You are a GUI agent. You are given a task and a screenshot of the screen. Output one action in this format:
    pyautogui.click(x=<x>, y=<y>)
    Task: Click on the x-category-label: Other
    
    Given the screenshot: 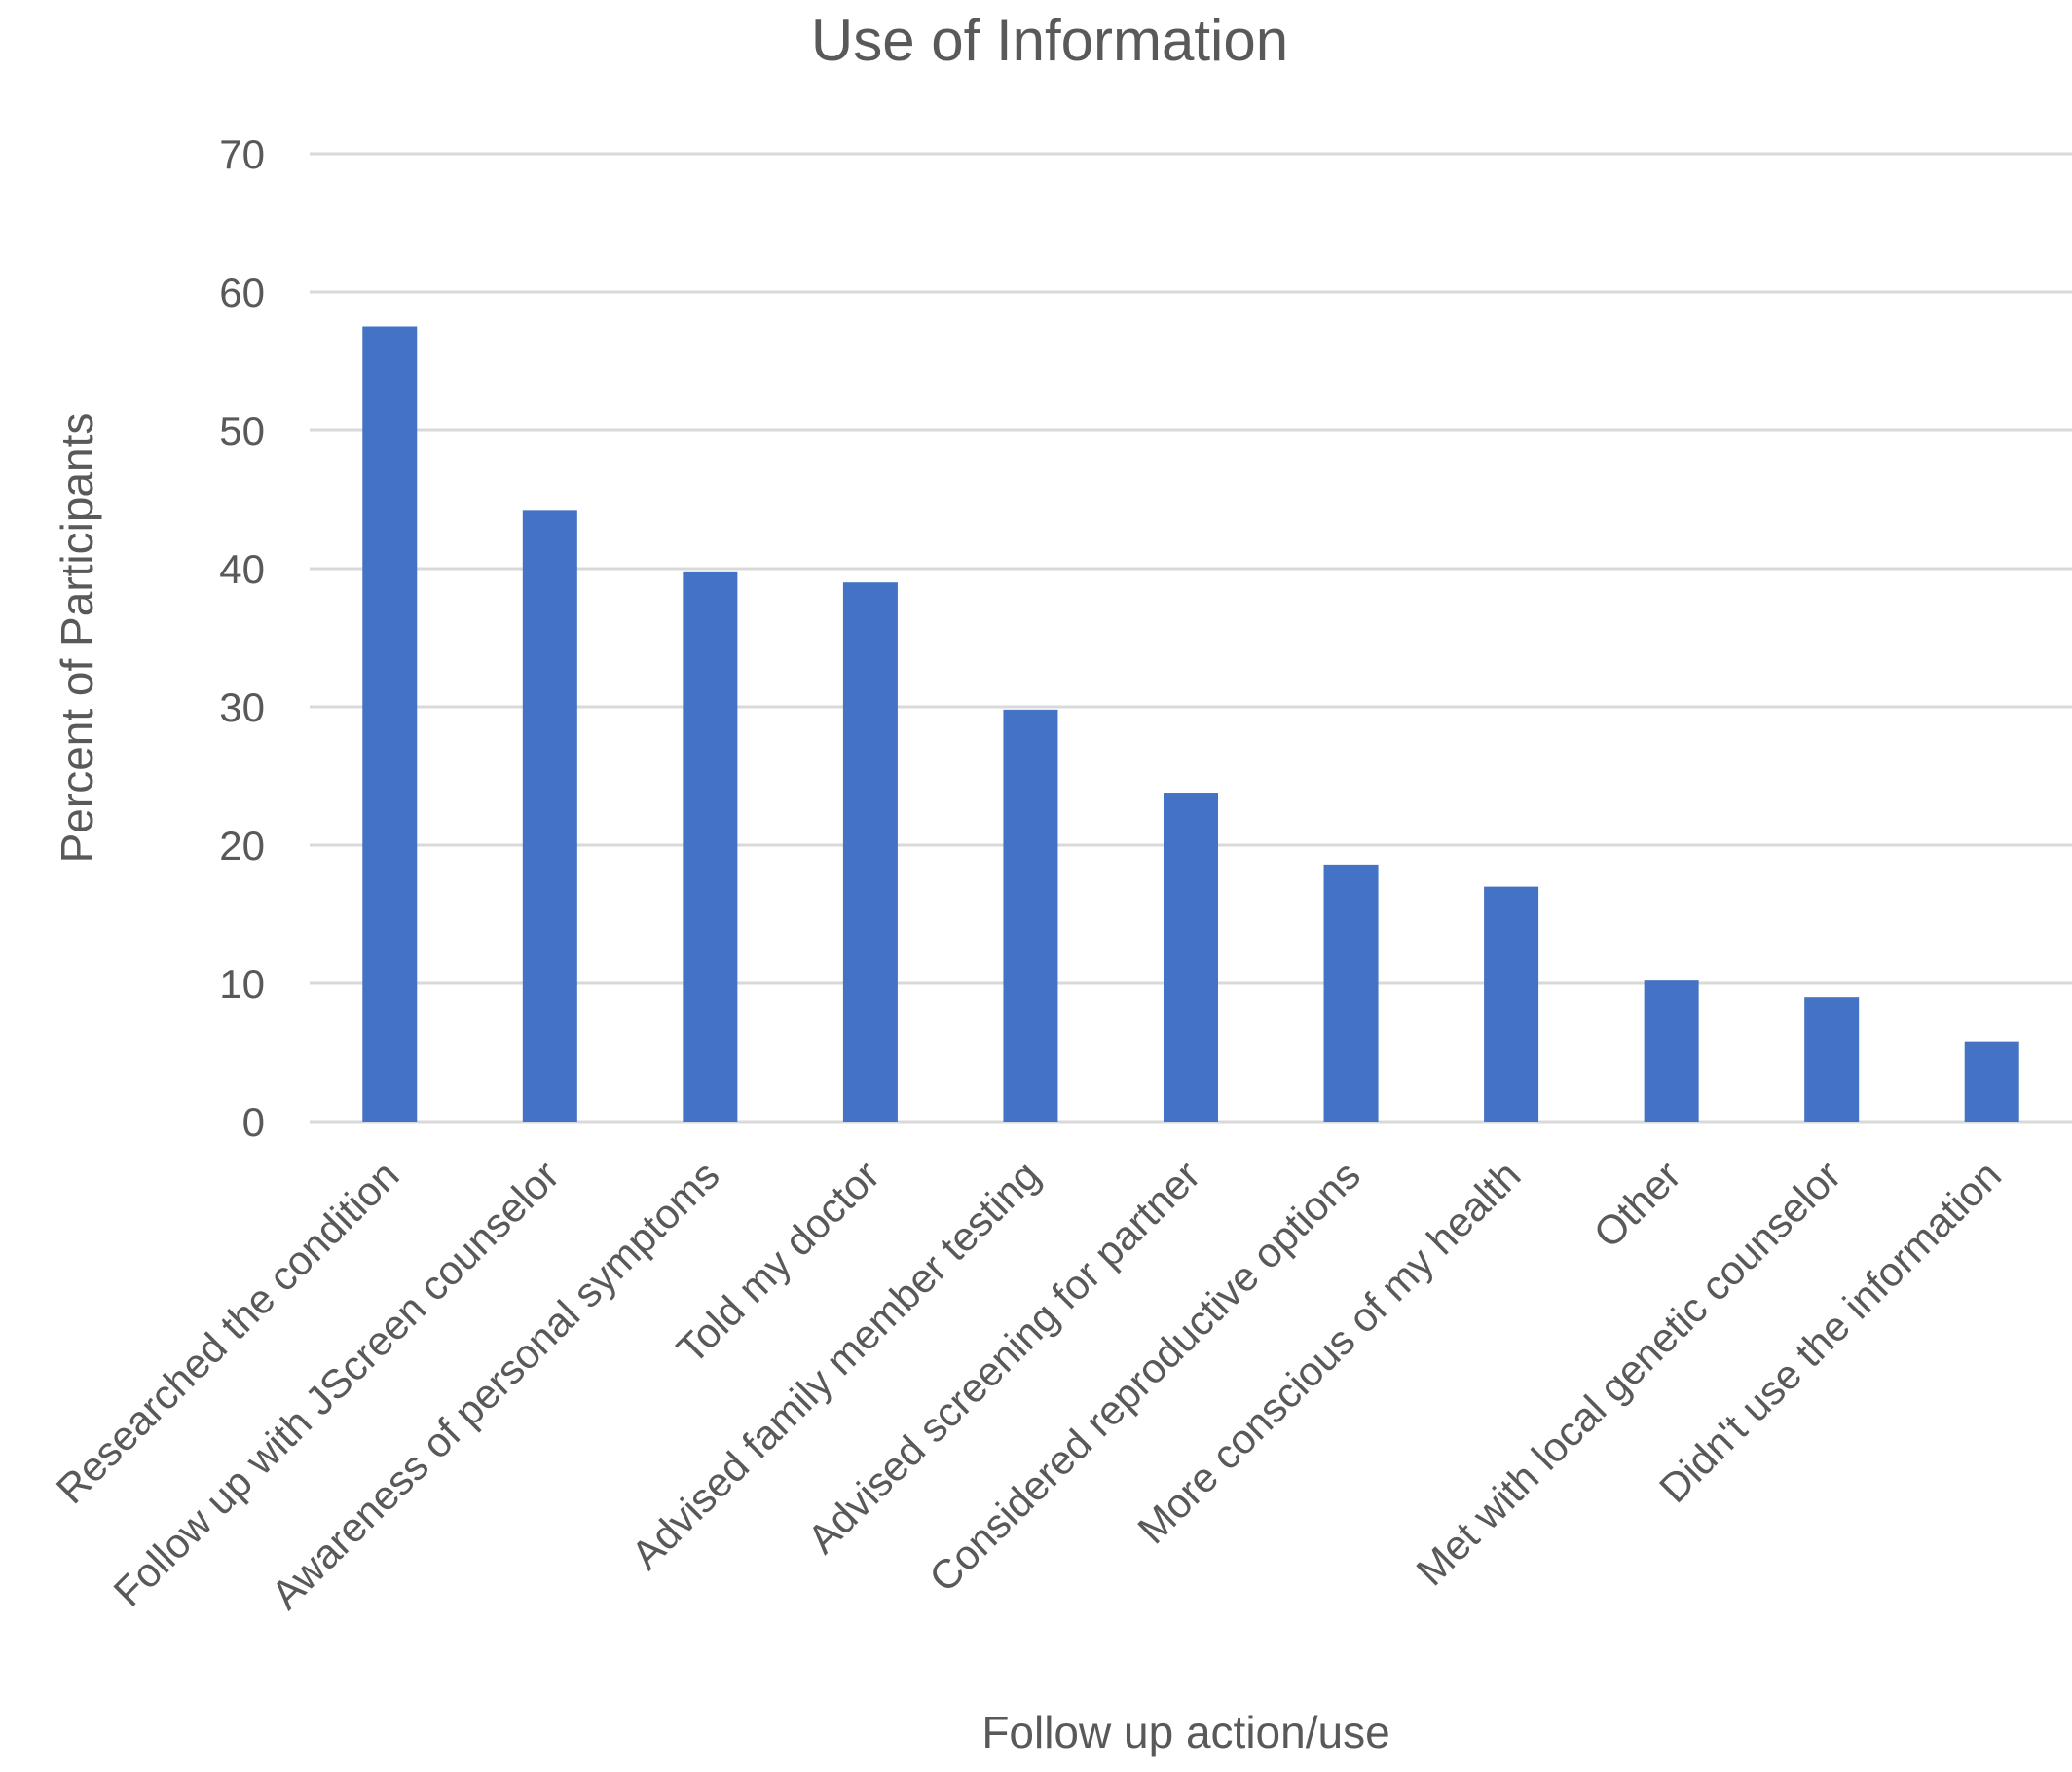 What is the action you would take?
    pyautogui.click(x=1636, y=1204)
    